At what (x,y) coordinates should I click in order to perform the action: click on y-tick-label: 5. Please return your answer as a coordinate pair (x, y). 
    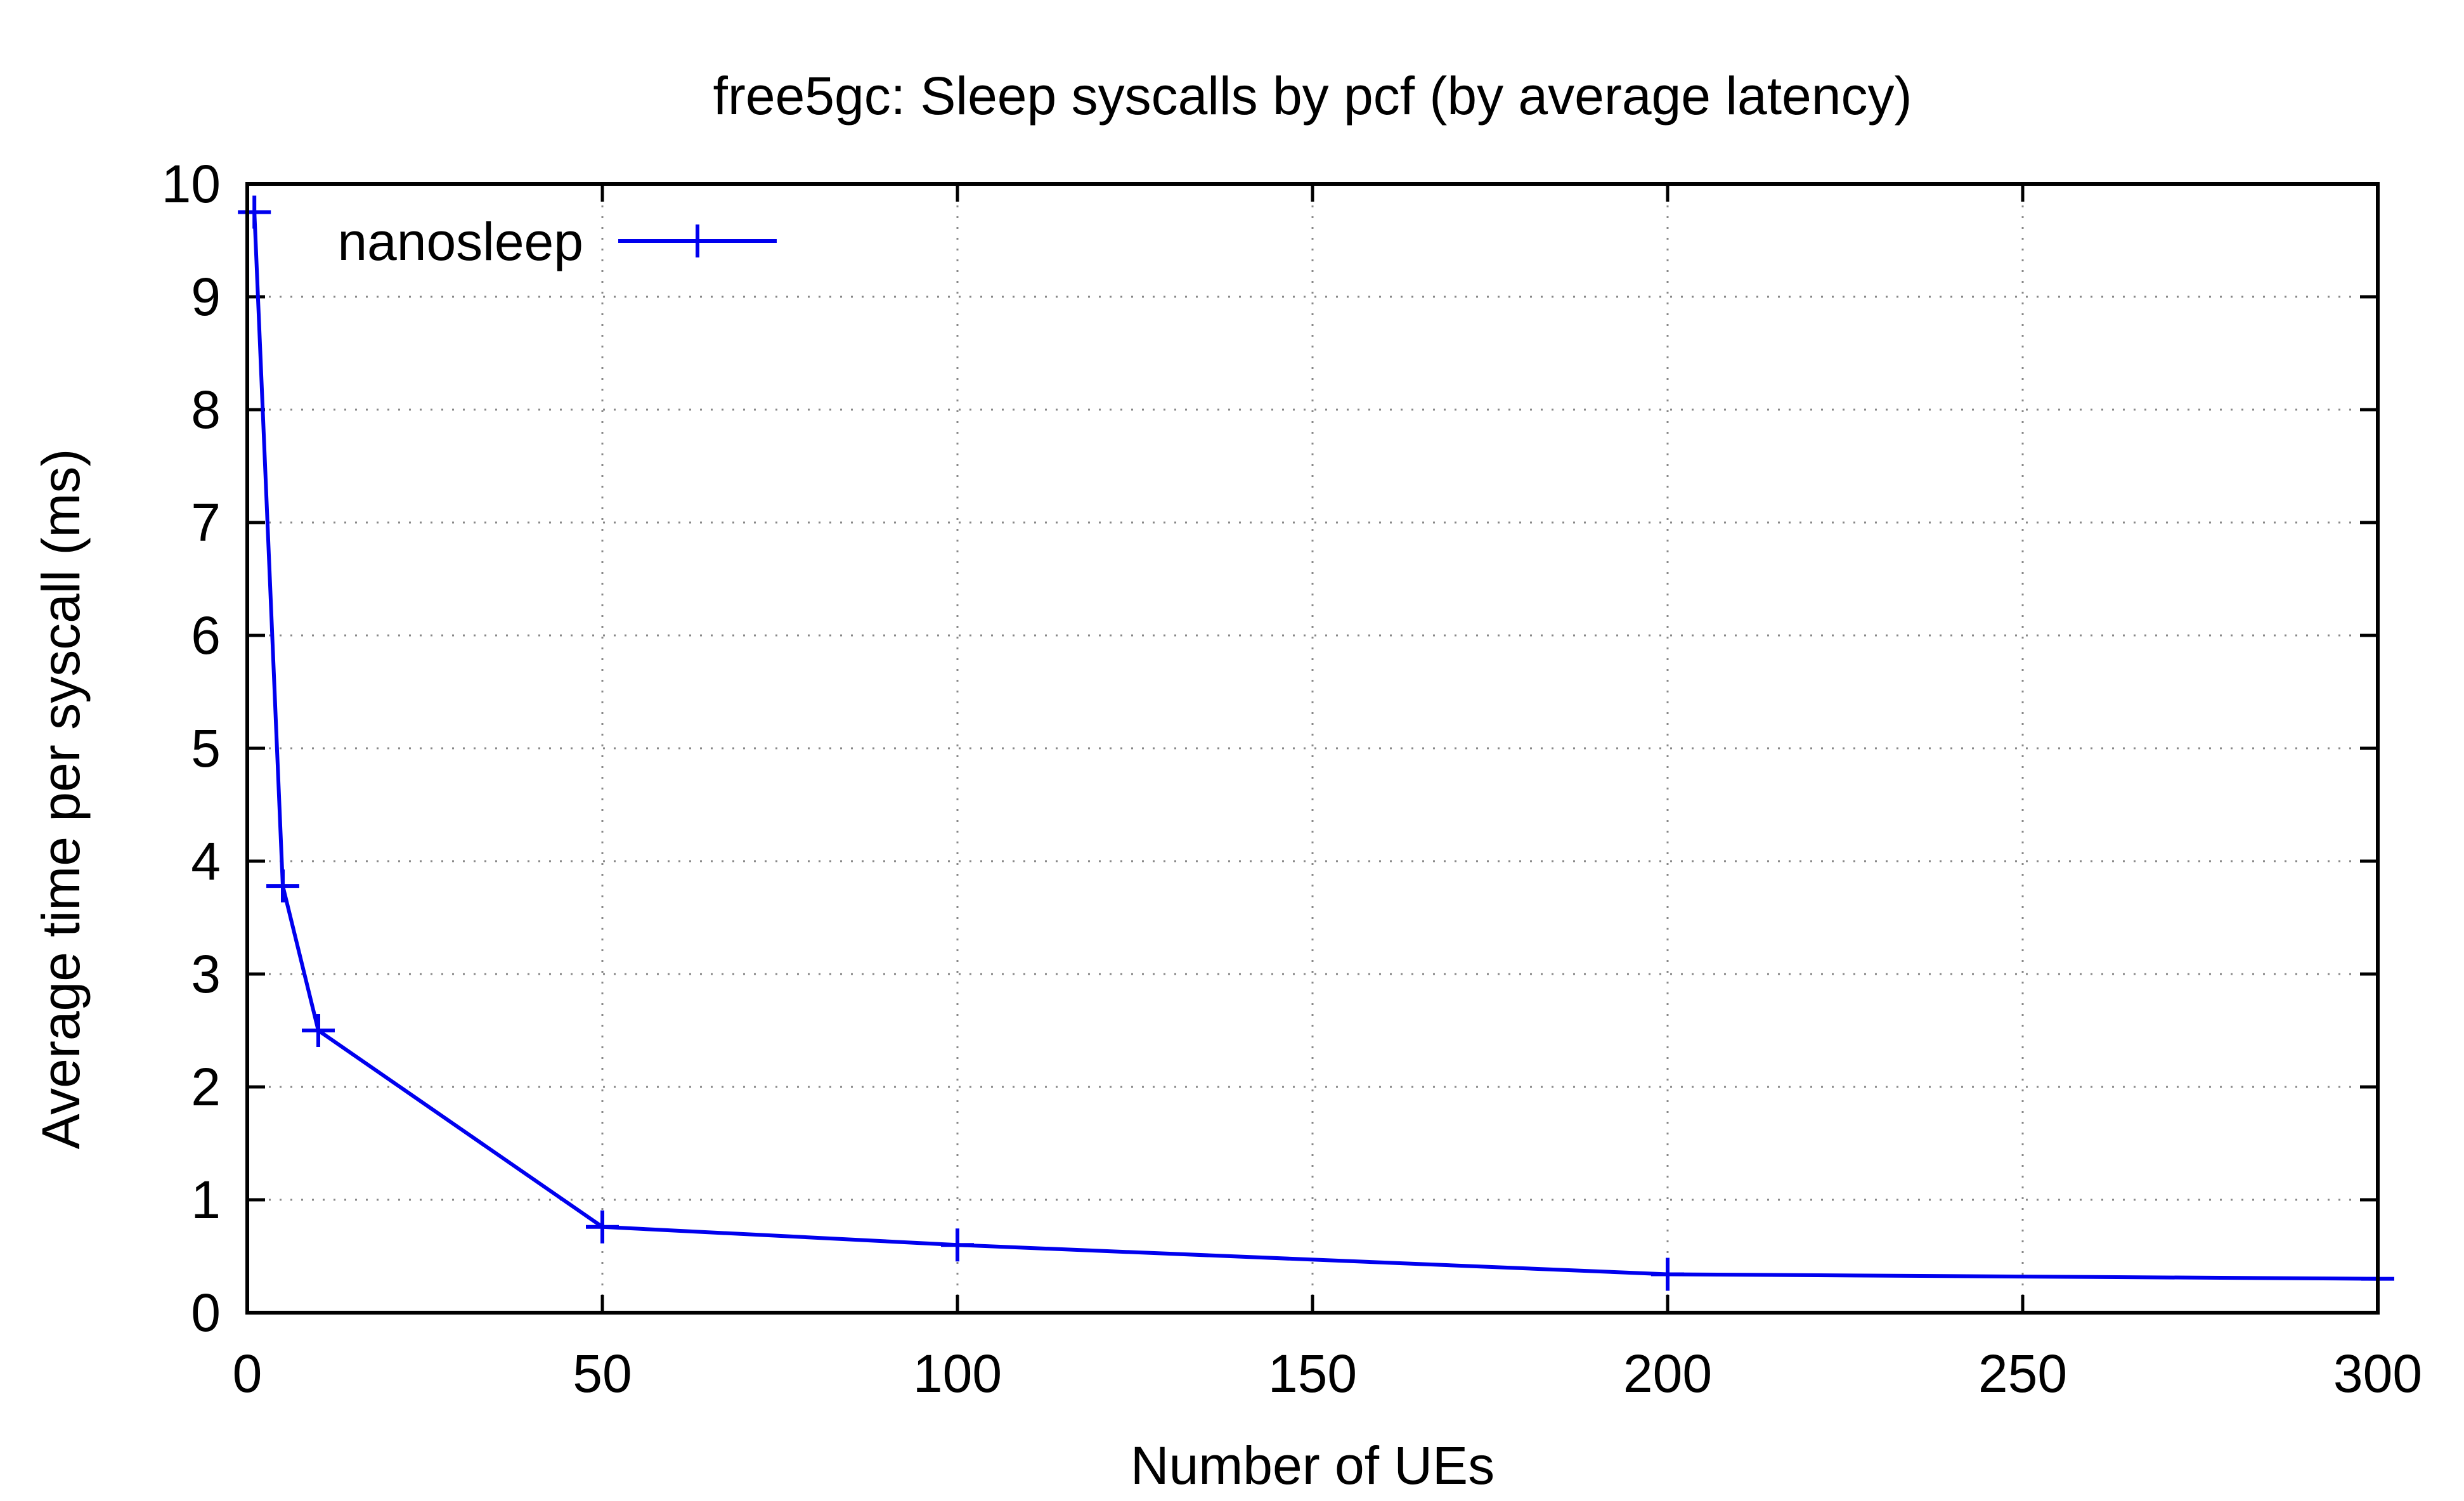
    Looking at the image, I should click on (206, 748).